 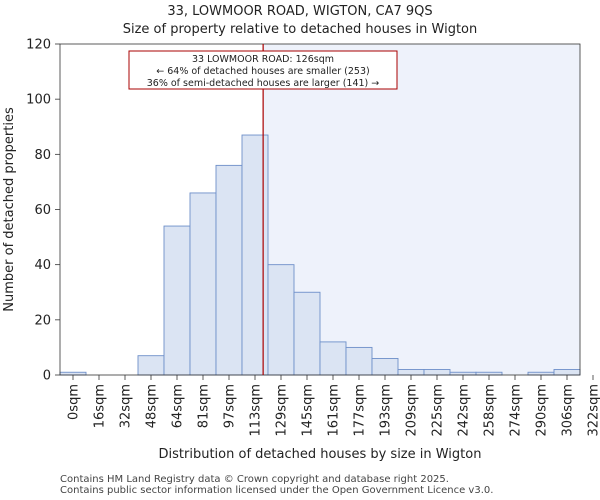 I want to click on x-tick-label: 193sqm, so click(x=386, y=410).